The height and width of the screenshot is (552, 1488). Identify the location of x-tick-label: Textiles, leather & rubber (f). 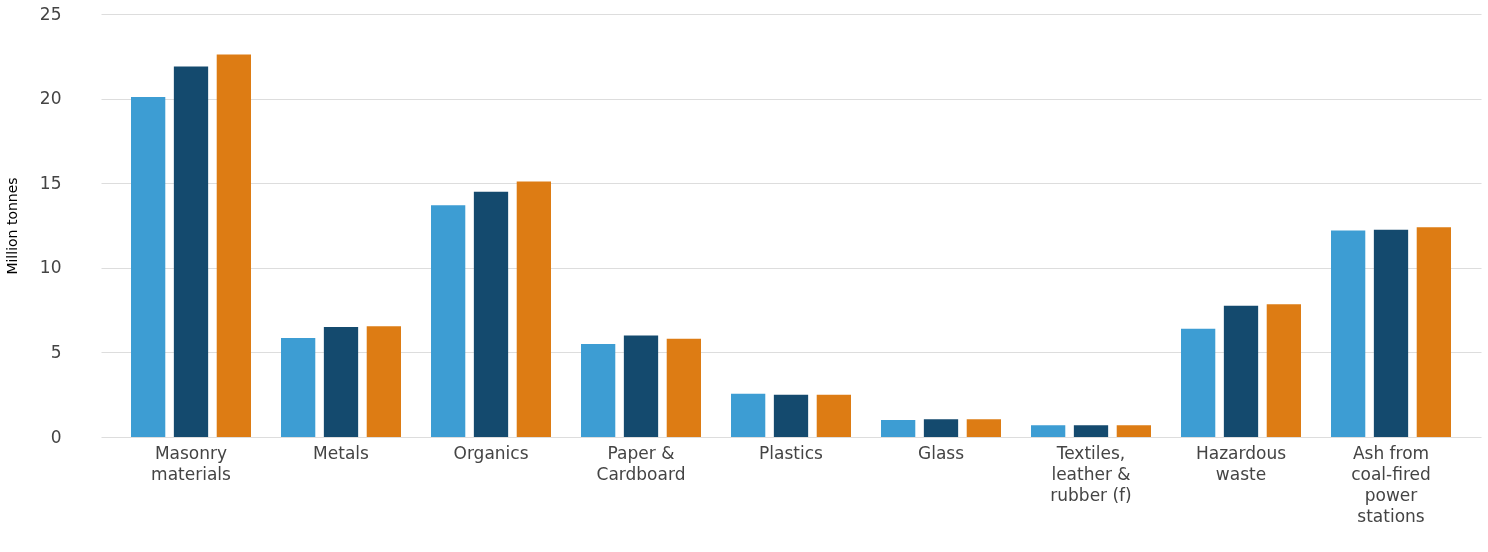
(1091, 473).